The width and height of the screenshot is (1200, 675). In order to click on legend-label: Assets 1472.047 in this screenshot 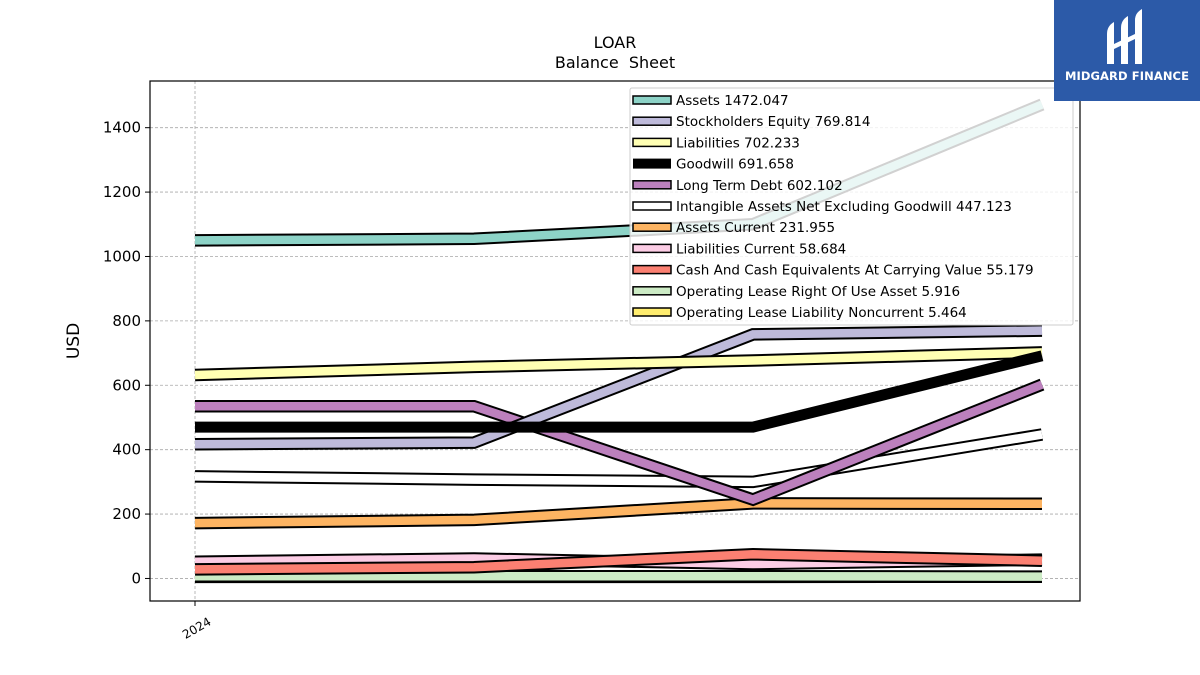, I will do `click(732, 101)`.